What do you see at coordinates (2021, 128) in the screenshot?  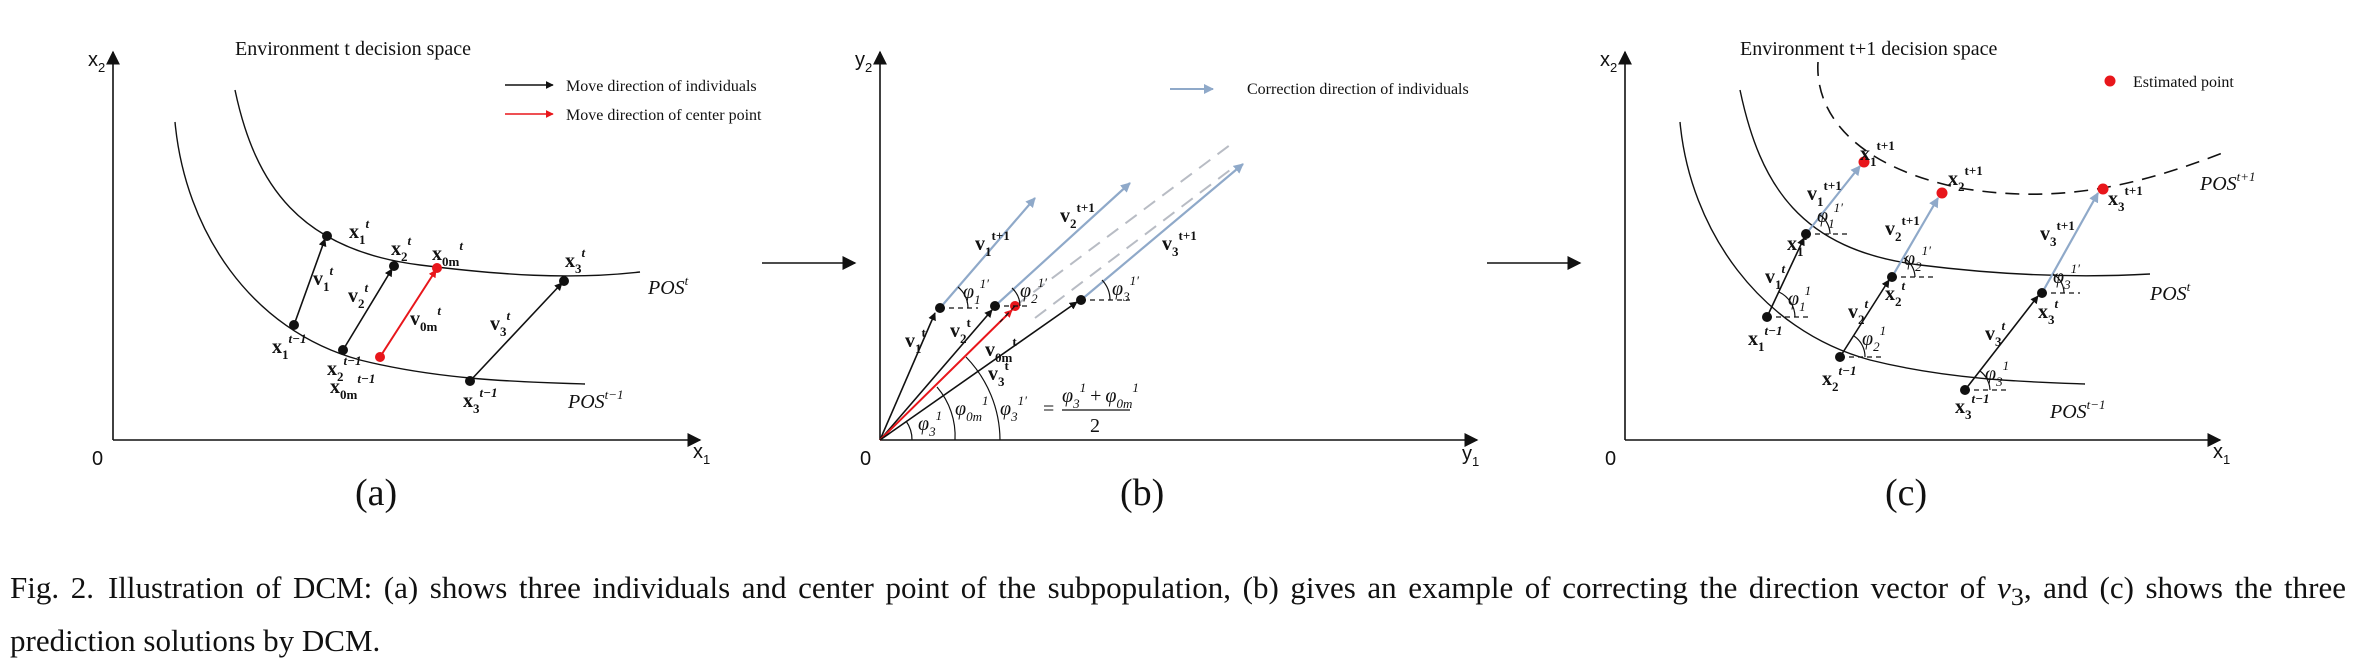 I see `panel-c-pos-next-curve` at bounding box center [2021, 128].